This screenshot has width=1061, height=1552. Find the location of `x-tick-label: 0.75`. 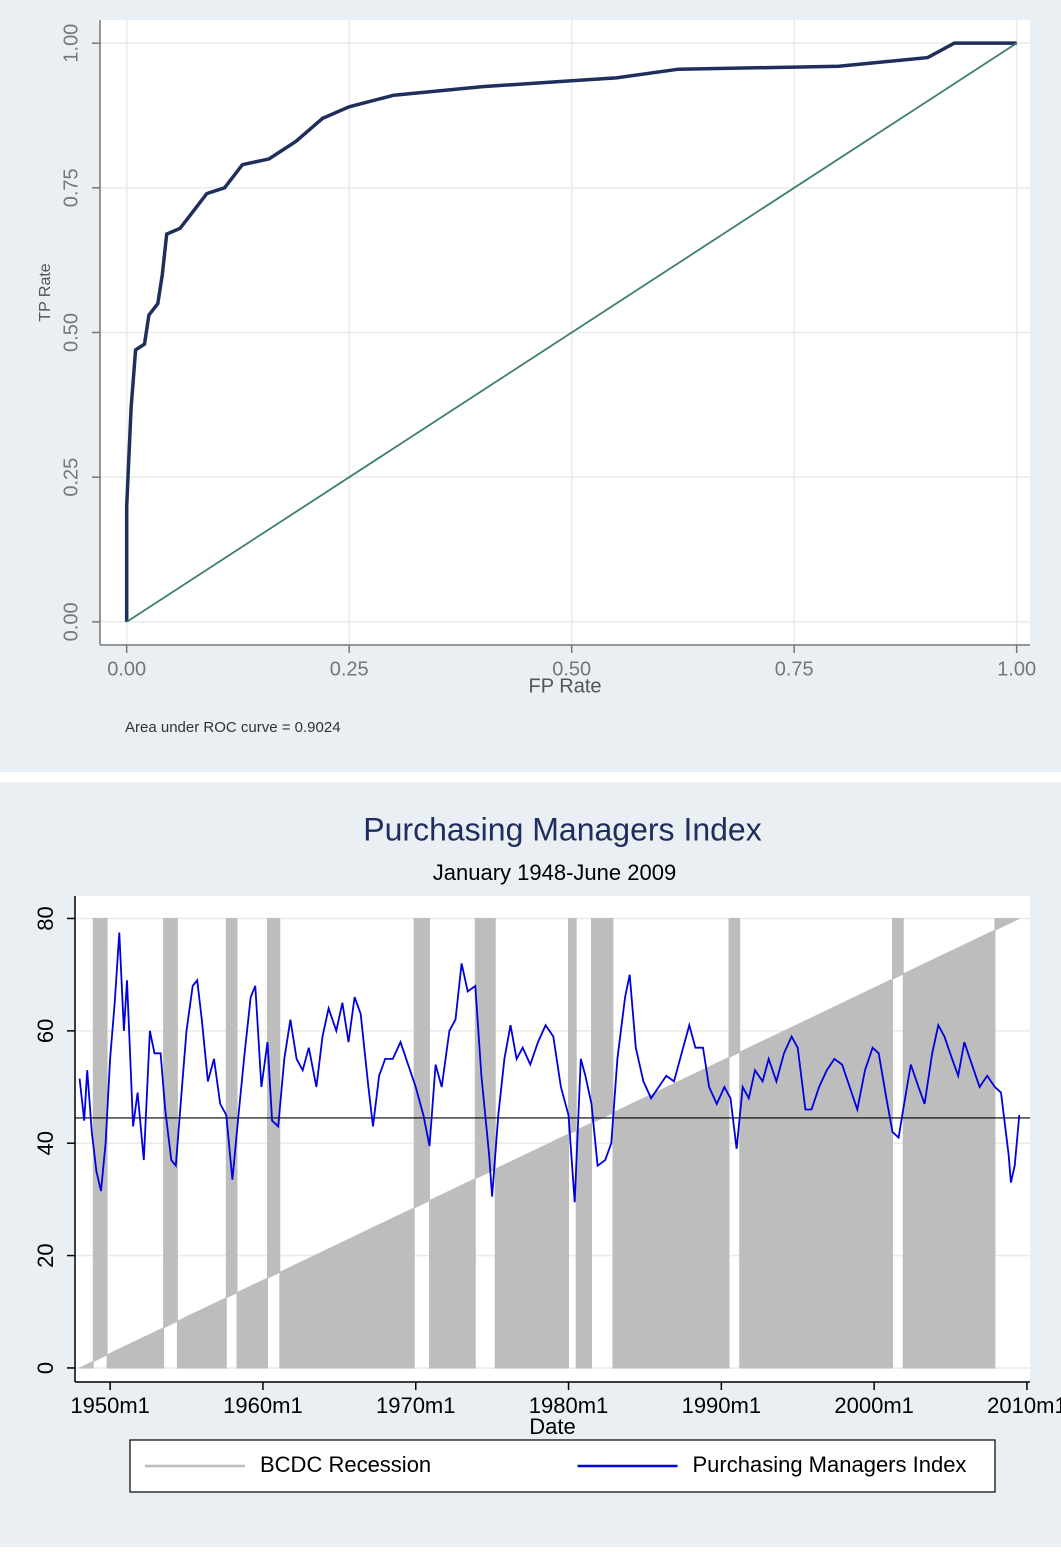

x-tick-label: 0.75 is located at coordinates (794, 669).